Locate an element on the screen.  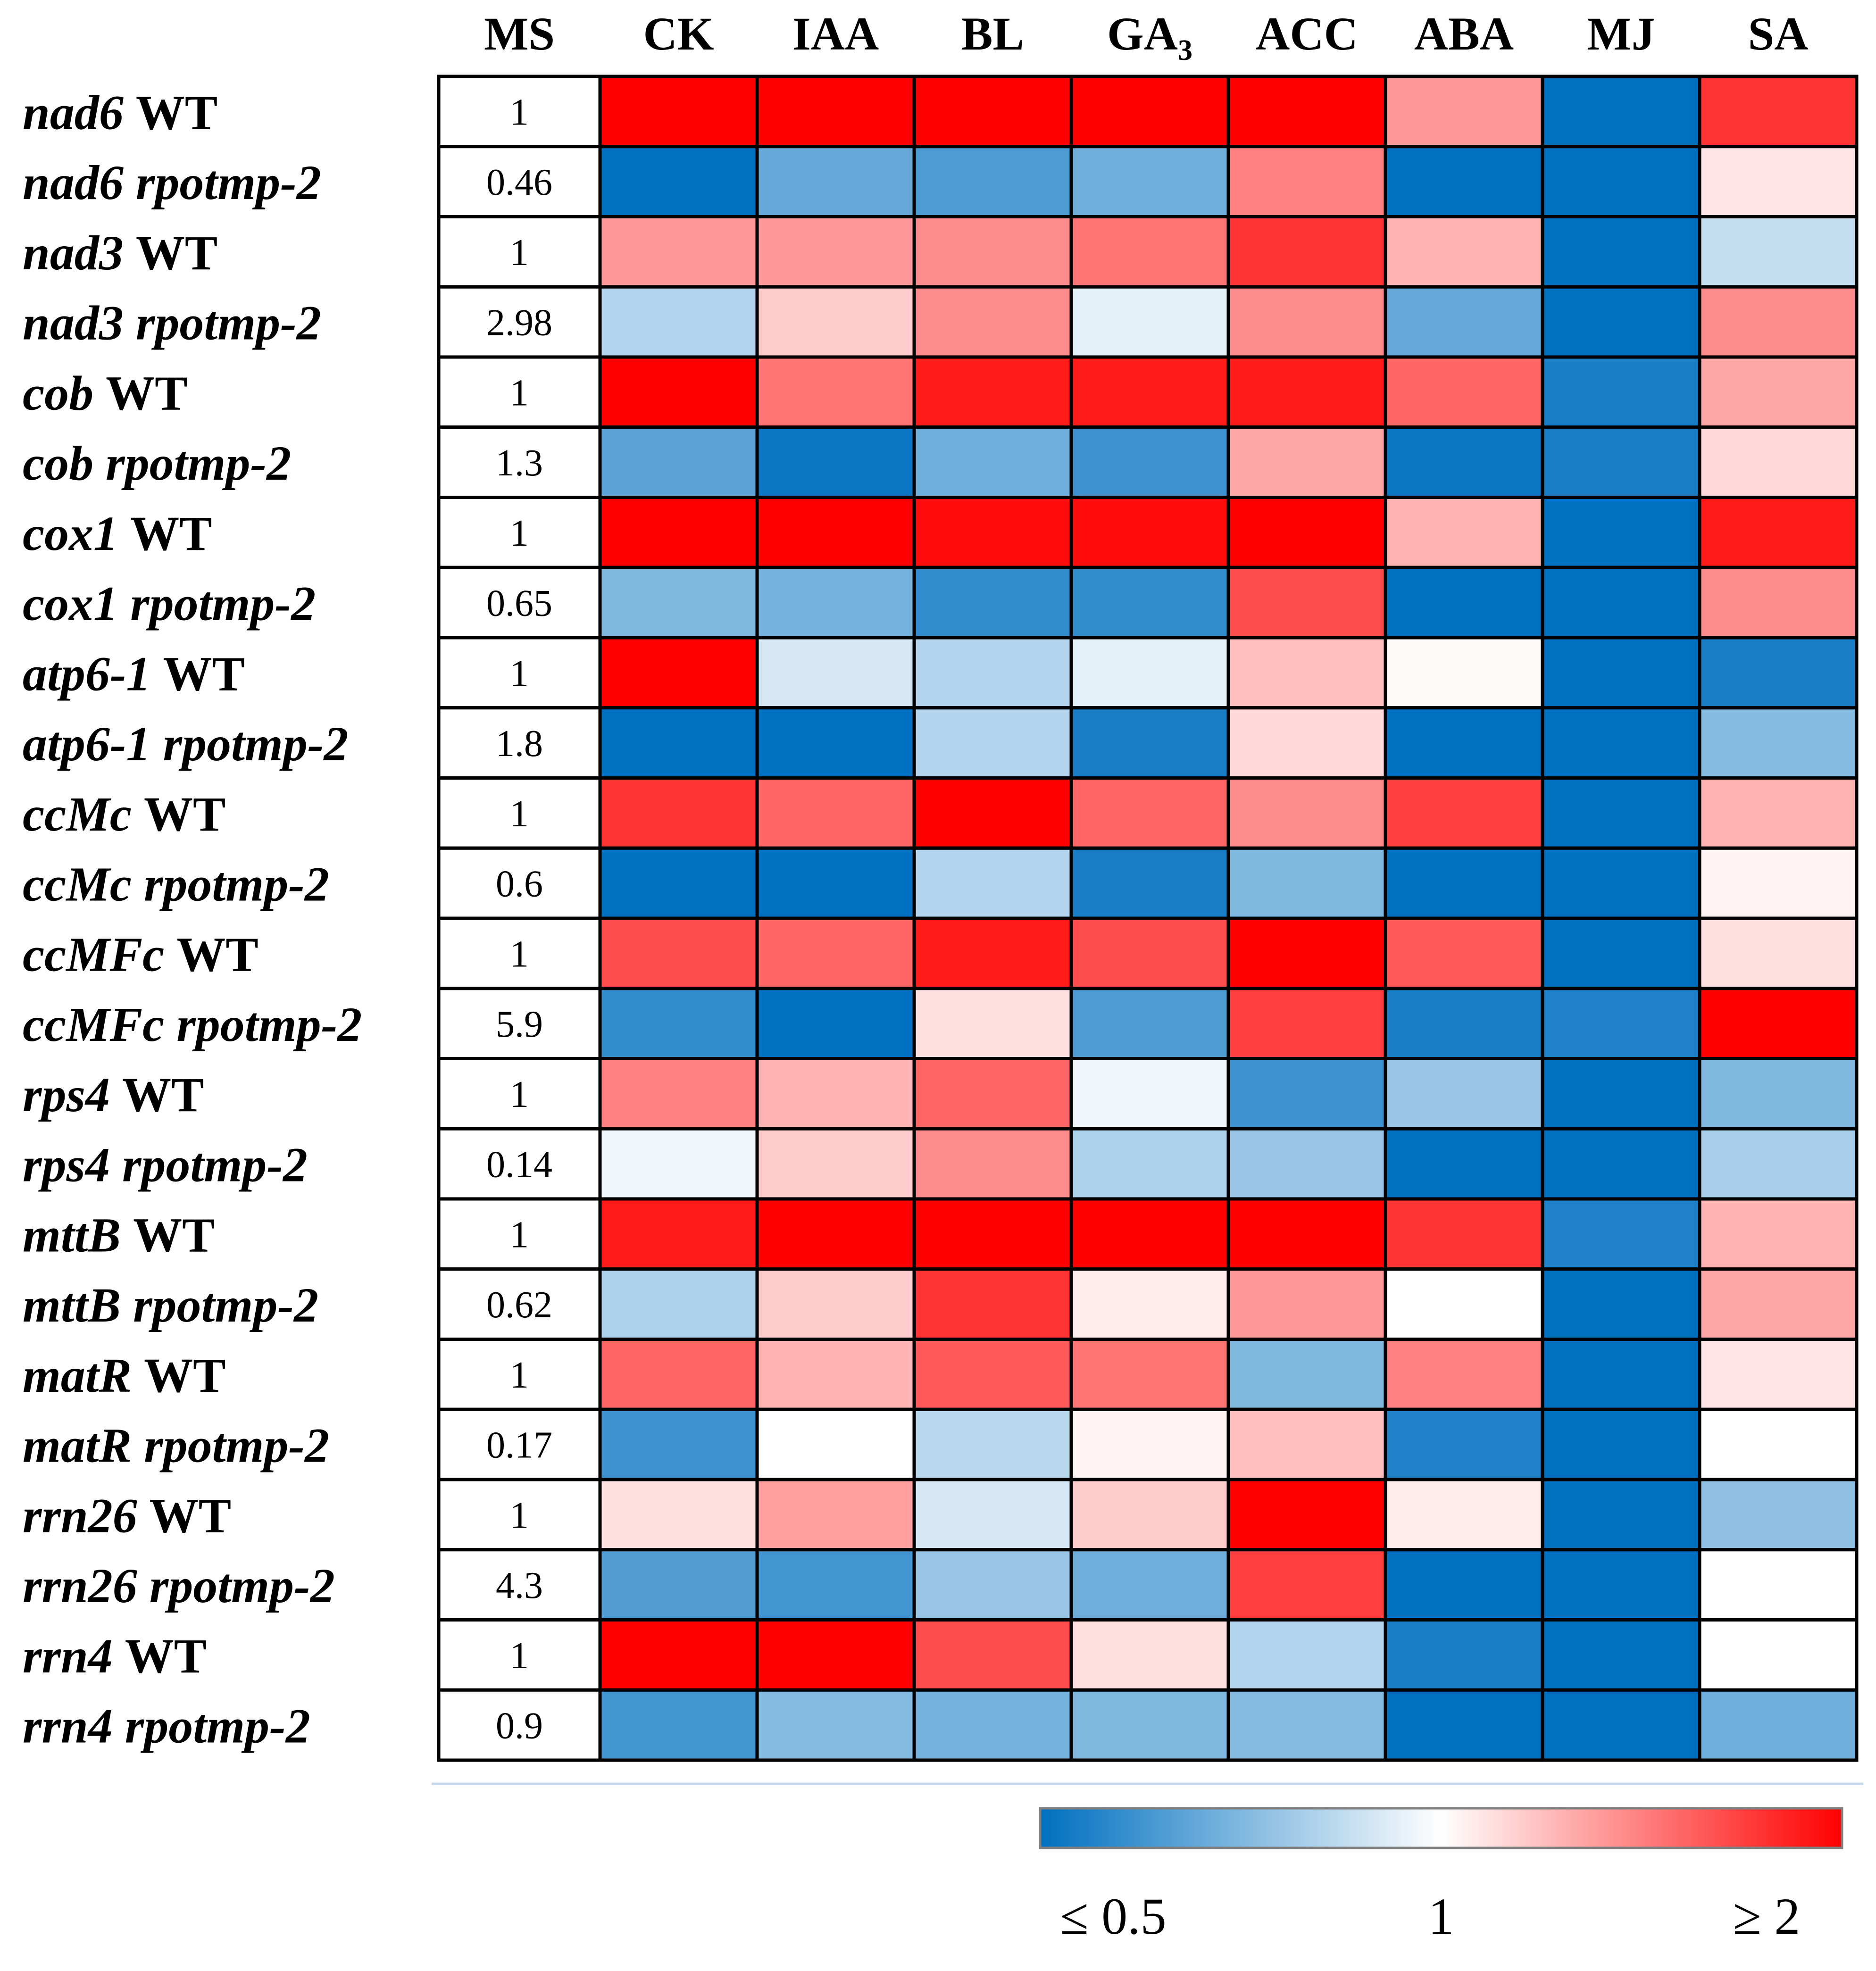
cell-iaa-nad3-wt is located at coordinates (836, 252).